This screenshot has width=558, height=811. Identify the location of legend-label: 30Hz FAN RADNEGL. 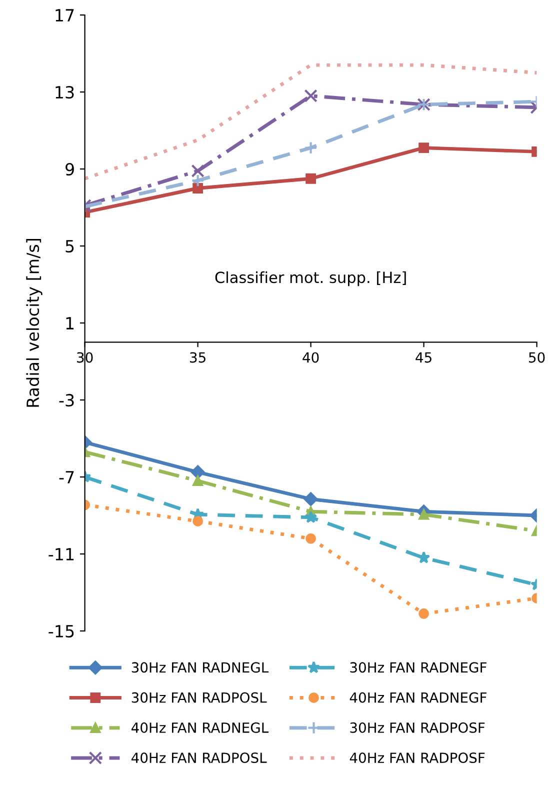
(200, 667).